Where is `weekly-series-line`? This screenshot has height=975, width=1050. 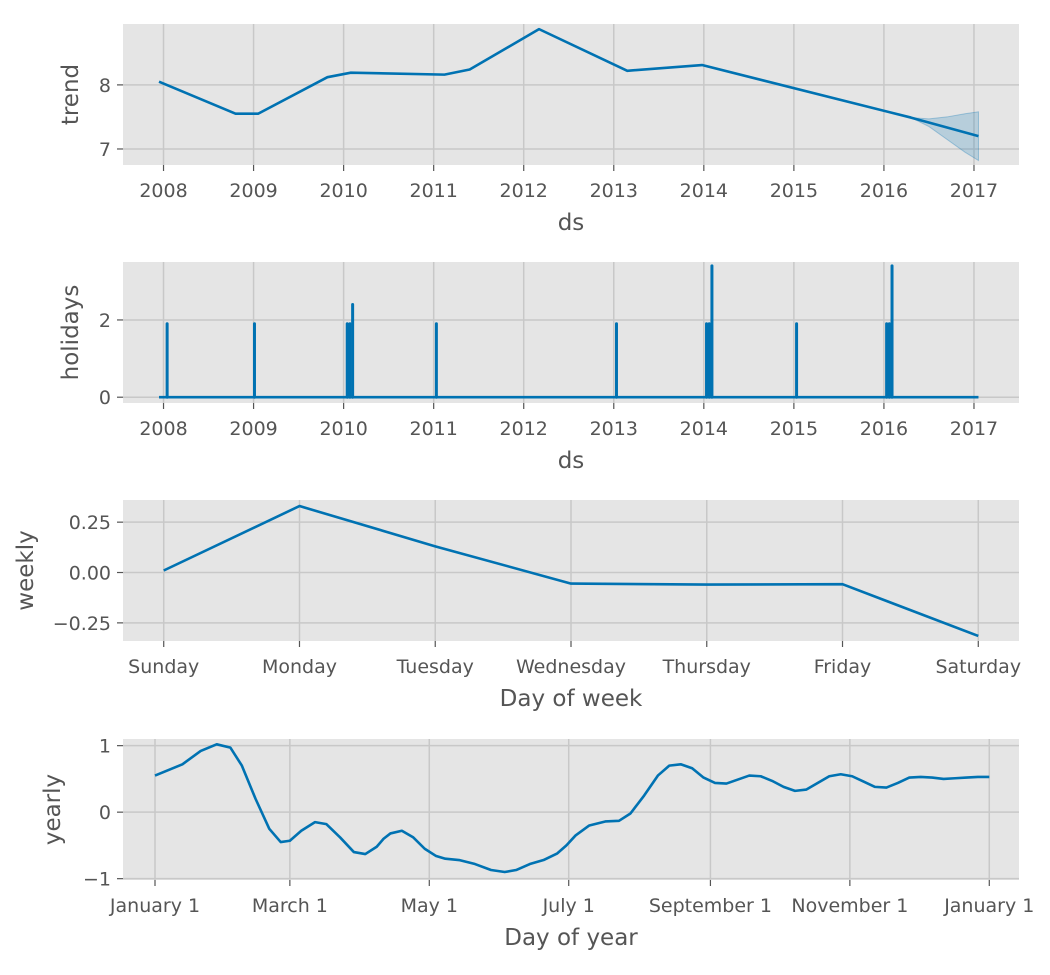
weekly-series-line is located at coordinates (571, 571).